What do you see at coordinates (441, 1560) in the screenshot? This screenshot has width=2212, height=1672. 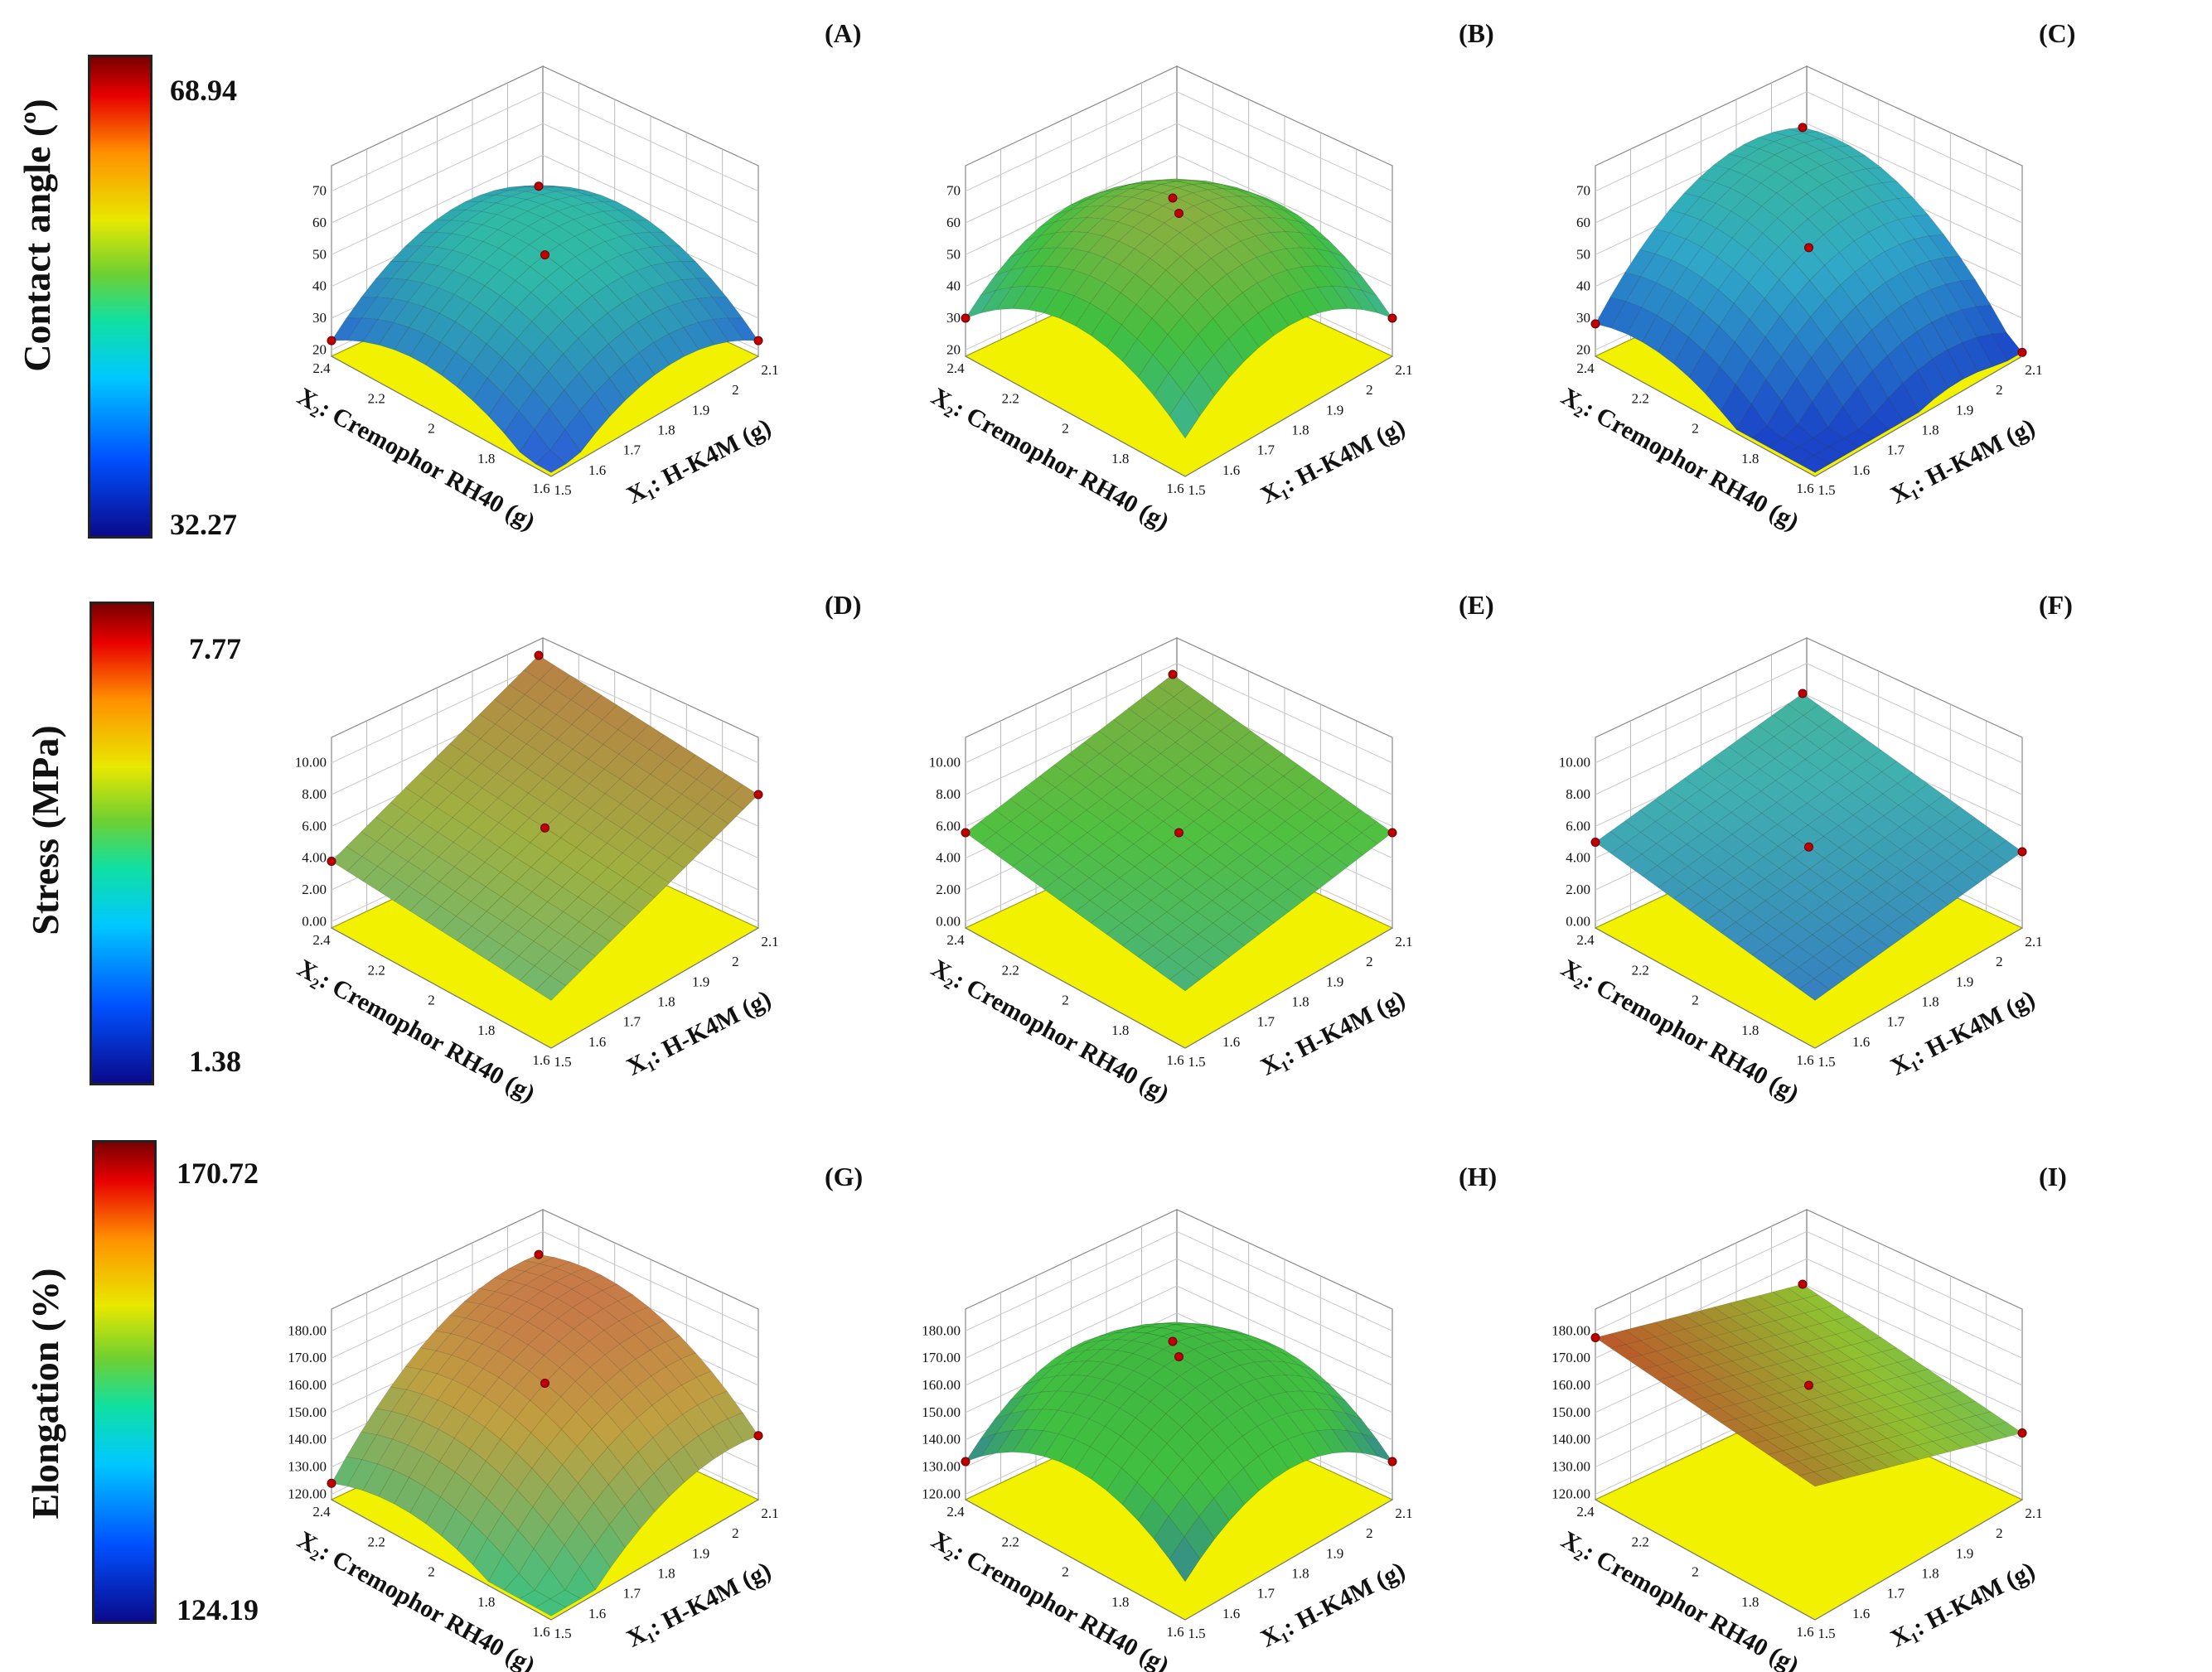 I see `axis-x2-edge` at bounding box center [441, 1560].